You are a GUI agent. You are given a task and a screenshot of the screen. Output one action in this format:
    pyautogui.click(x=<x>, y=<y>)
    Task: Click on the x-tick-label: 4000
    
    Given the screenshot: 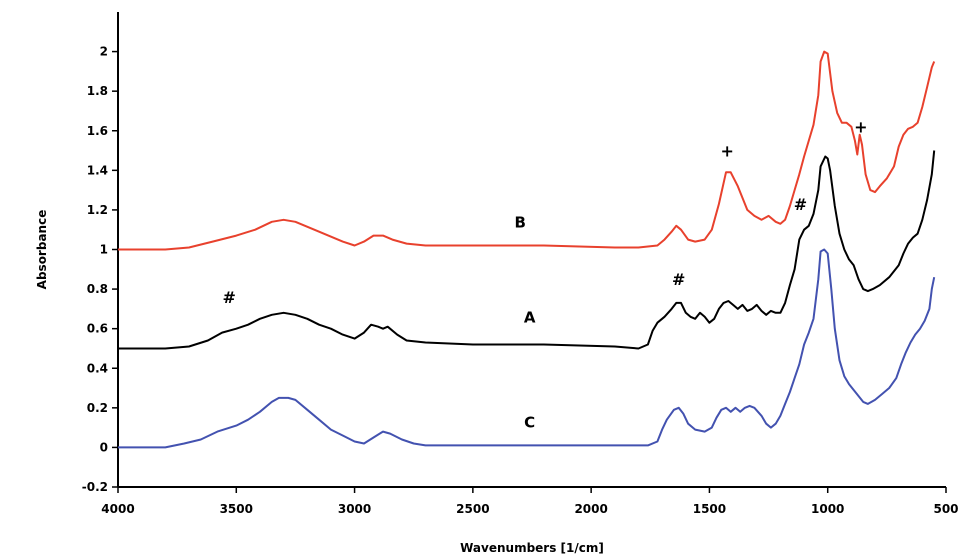 What is the action you would take?
    pyautogui.click(x=117, y=509)
    